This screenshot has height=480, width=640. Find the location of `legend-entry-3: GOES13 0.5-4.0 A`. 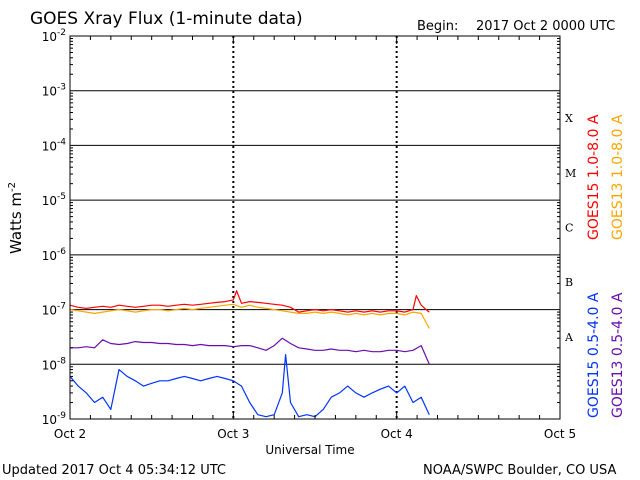

legend-entry-3: GOES13 0.5-4.0 A is located at coordinates (618, 355).